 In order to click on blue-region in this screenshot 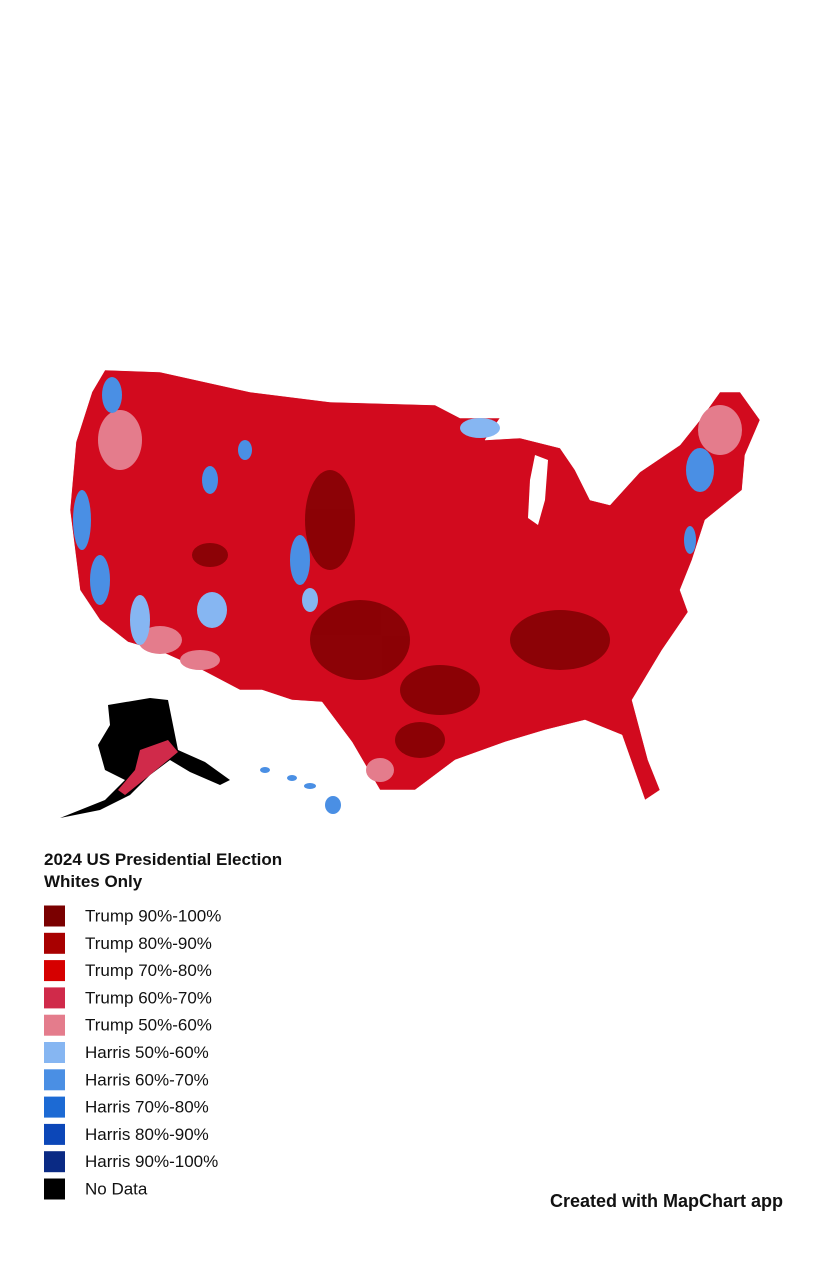, I will do `click(393, 491)`.